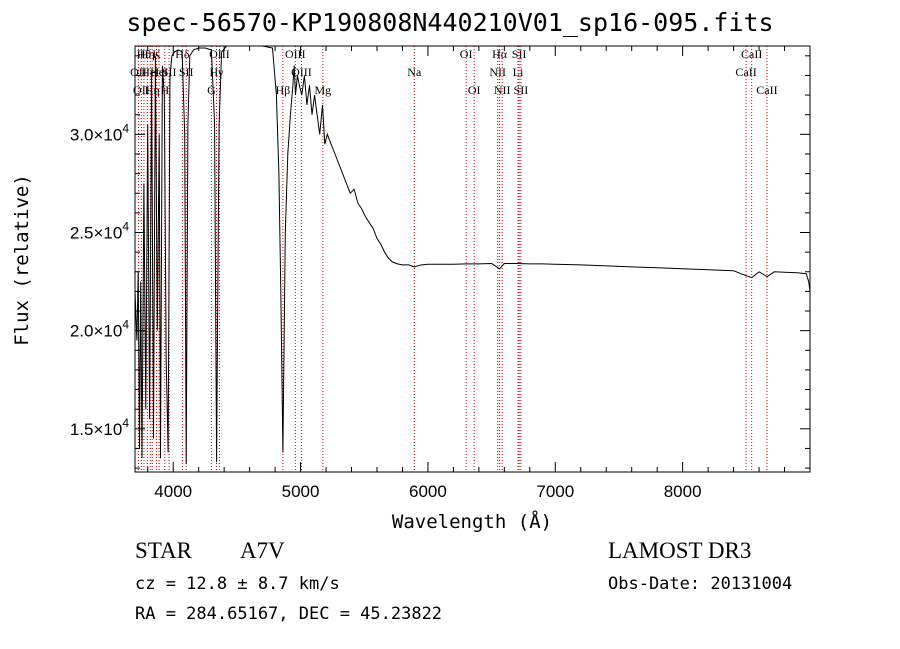 The image size is (900, 649). I want to click on marker-label-3: Hη, so click(147, 54).